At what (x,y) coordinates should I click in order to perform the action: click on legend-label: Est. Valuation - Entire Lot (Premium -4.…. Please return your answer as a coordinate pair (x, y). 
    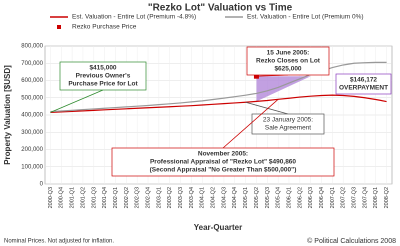
    Looking at the image, I should click on (134, 17).